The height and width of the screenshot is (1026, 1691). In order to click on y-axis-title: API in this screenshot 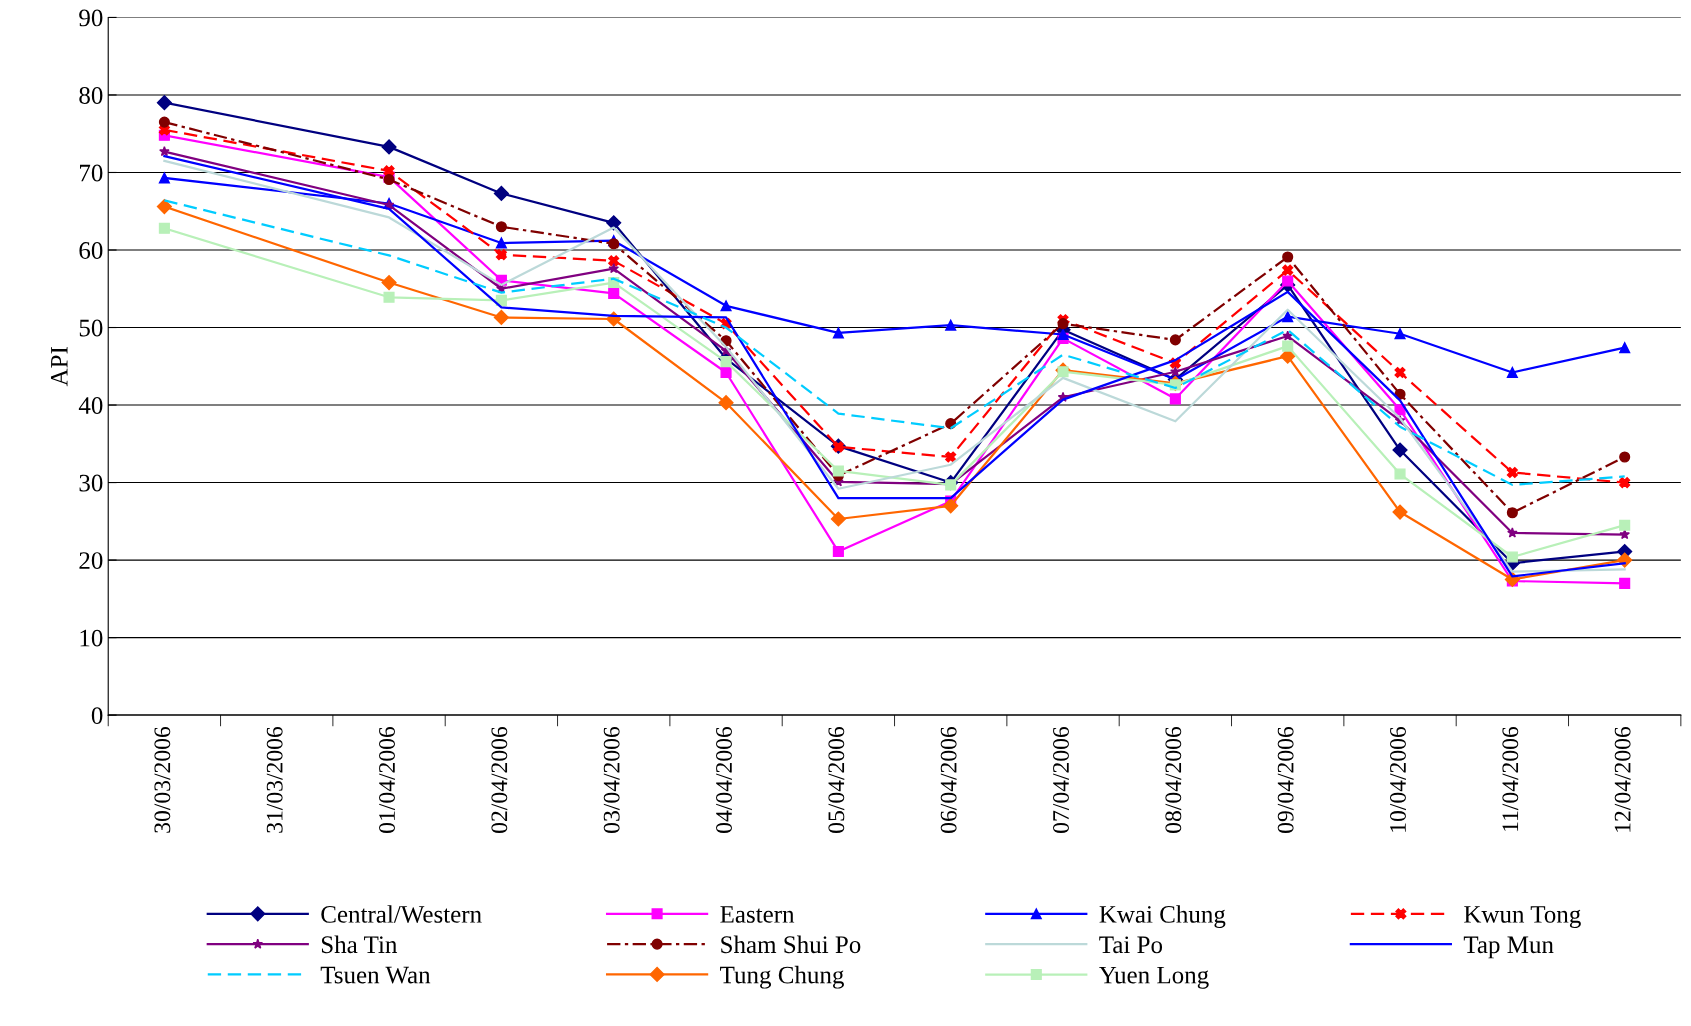, I will do `click(59, 367)`.